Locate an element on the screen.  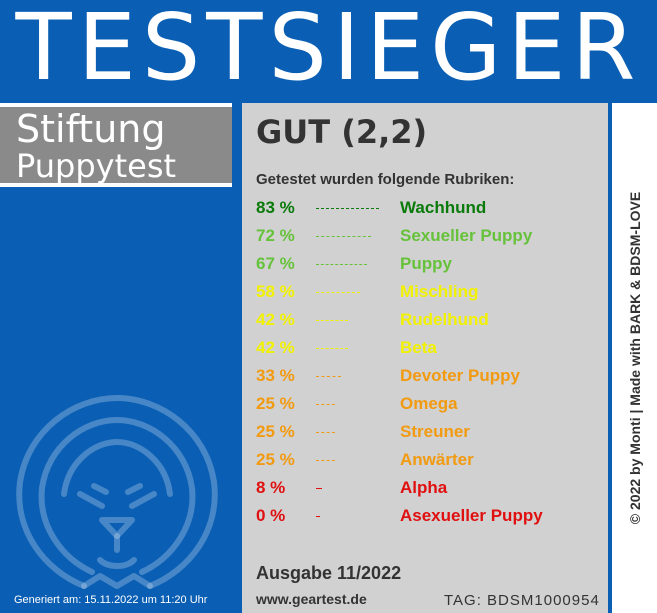
rubric-row: 42 % Rudelhund is located at coordinates (431, 324).